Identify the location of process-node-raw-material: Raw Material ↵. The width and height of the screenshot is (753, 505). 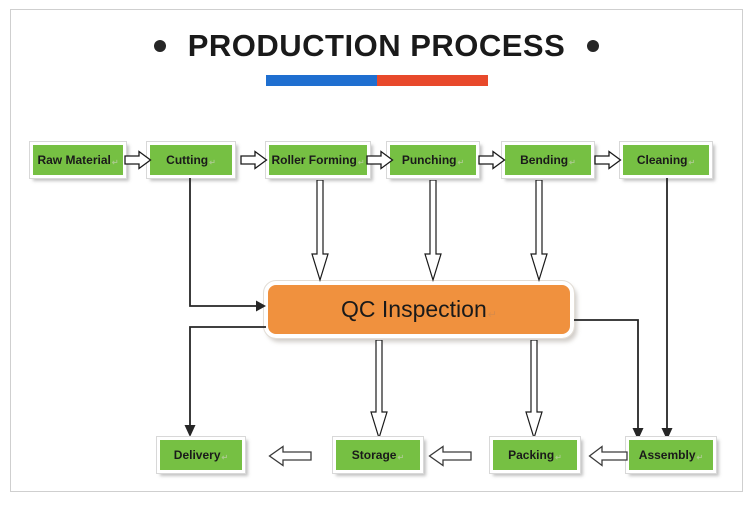
(78, 160).